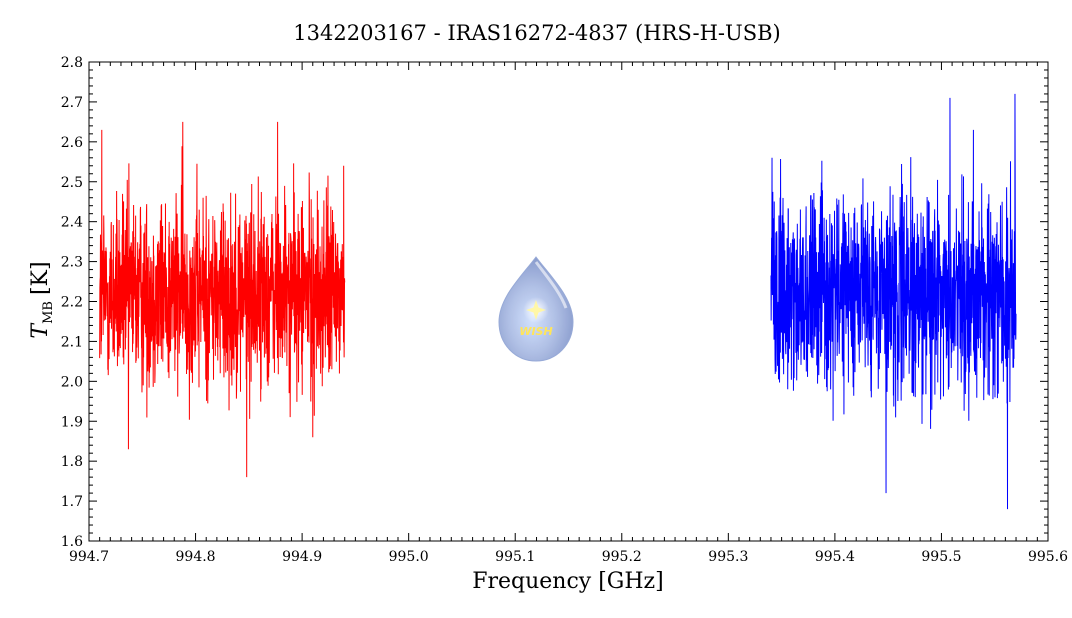 This screenshot has height=618, width=1072. I want to click on x-tick-label: 995.4, so click(835, 557).